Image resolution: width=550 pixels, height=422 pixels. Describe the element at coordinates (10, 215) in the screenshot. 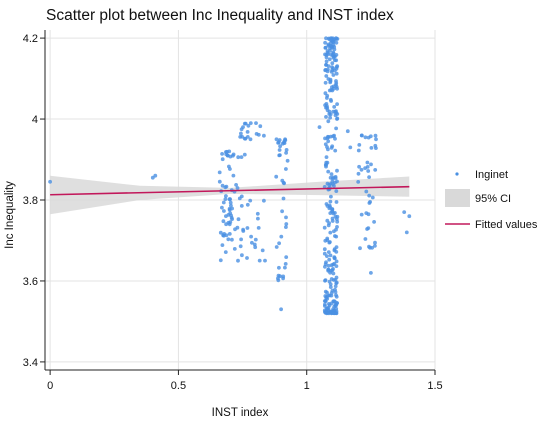

I see `y-axis-label: Inc Inequality` at that location.